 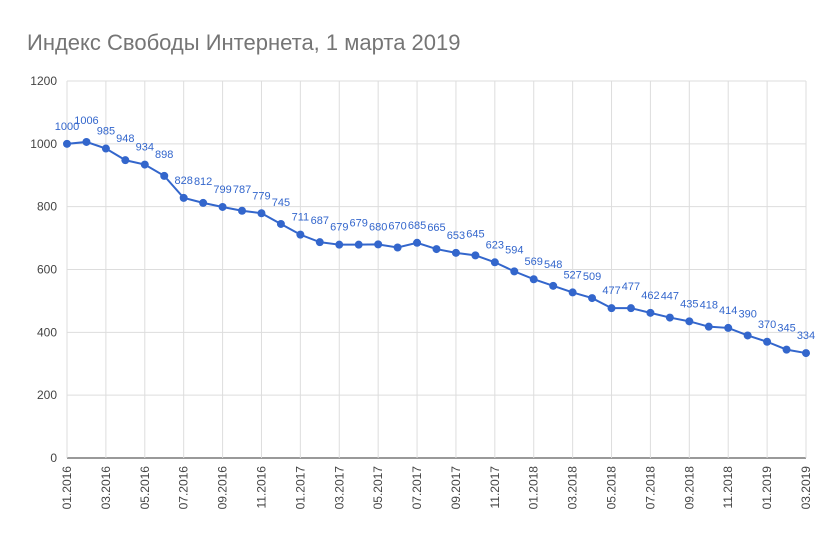 What do you see at coordinates (184, 488) in the screenshot?
I see `x-tick-label: 07.2016` at bounding box center [184, 488].